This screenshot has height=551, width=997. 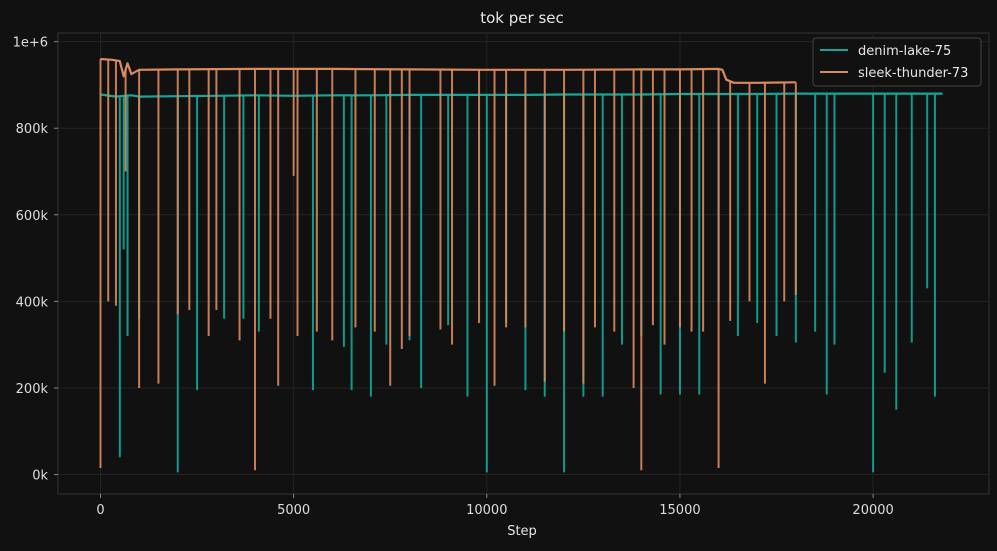 I want to click on y-tick-label: 800k, so click(x=32, y=129).